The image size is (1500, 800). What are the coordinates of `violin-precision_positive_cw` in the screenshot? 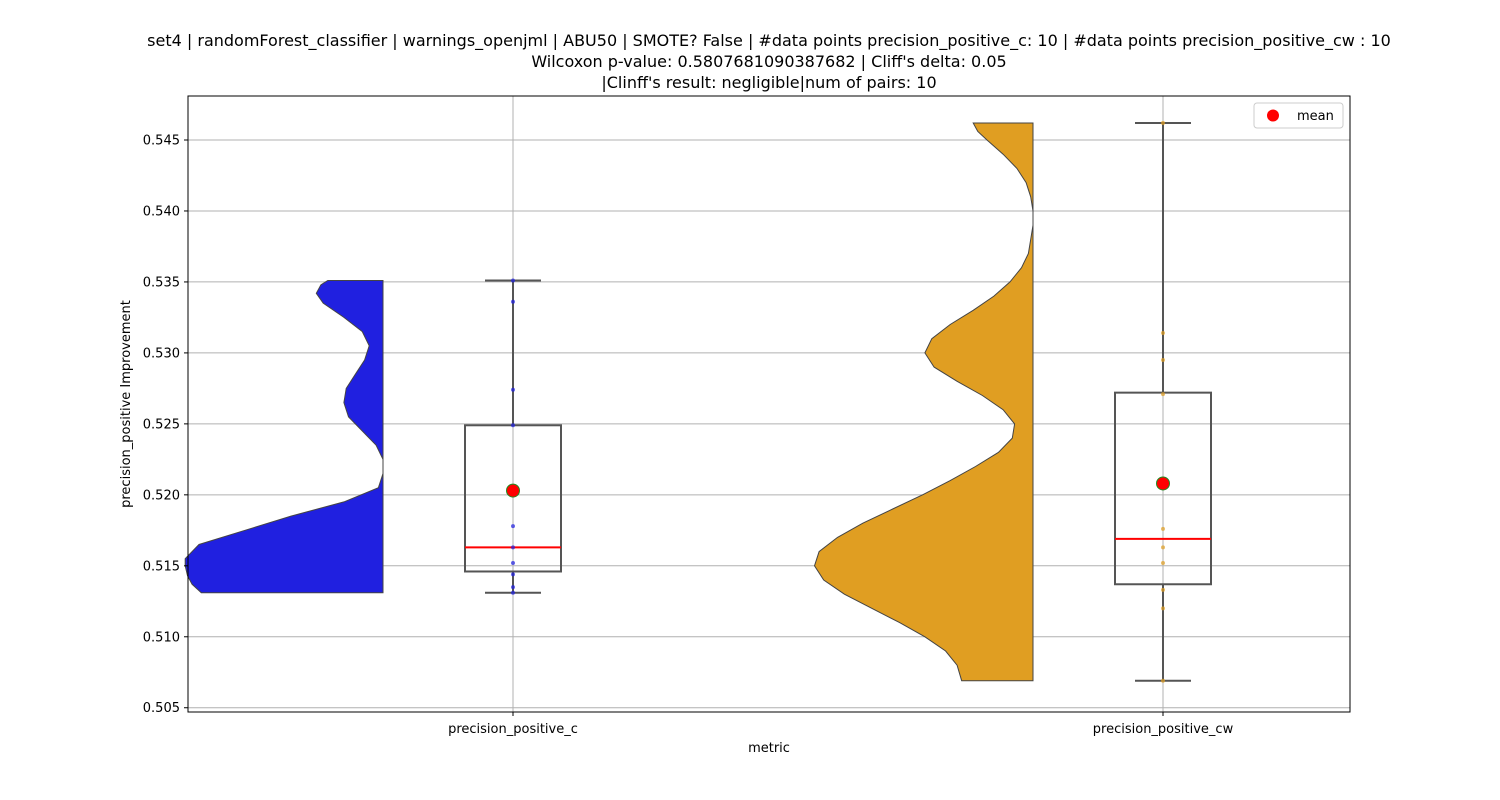 It's located at (923, 402).